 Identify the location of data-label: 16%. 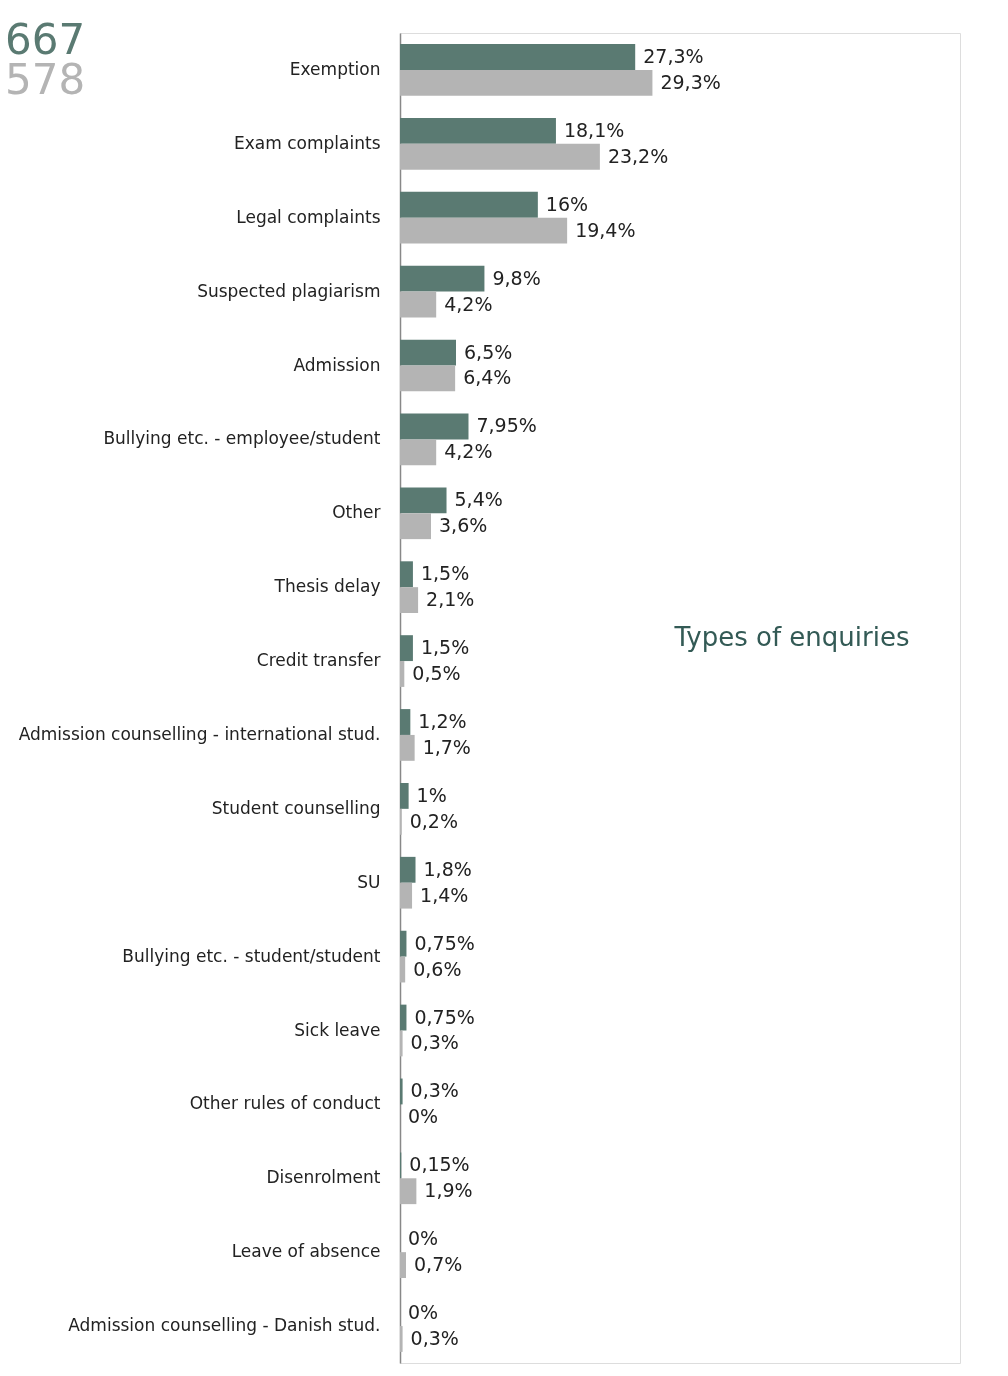
(567, 203).